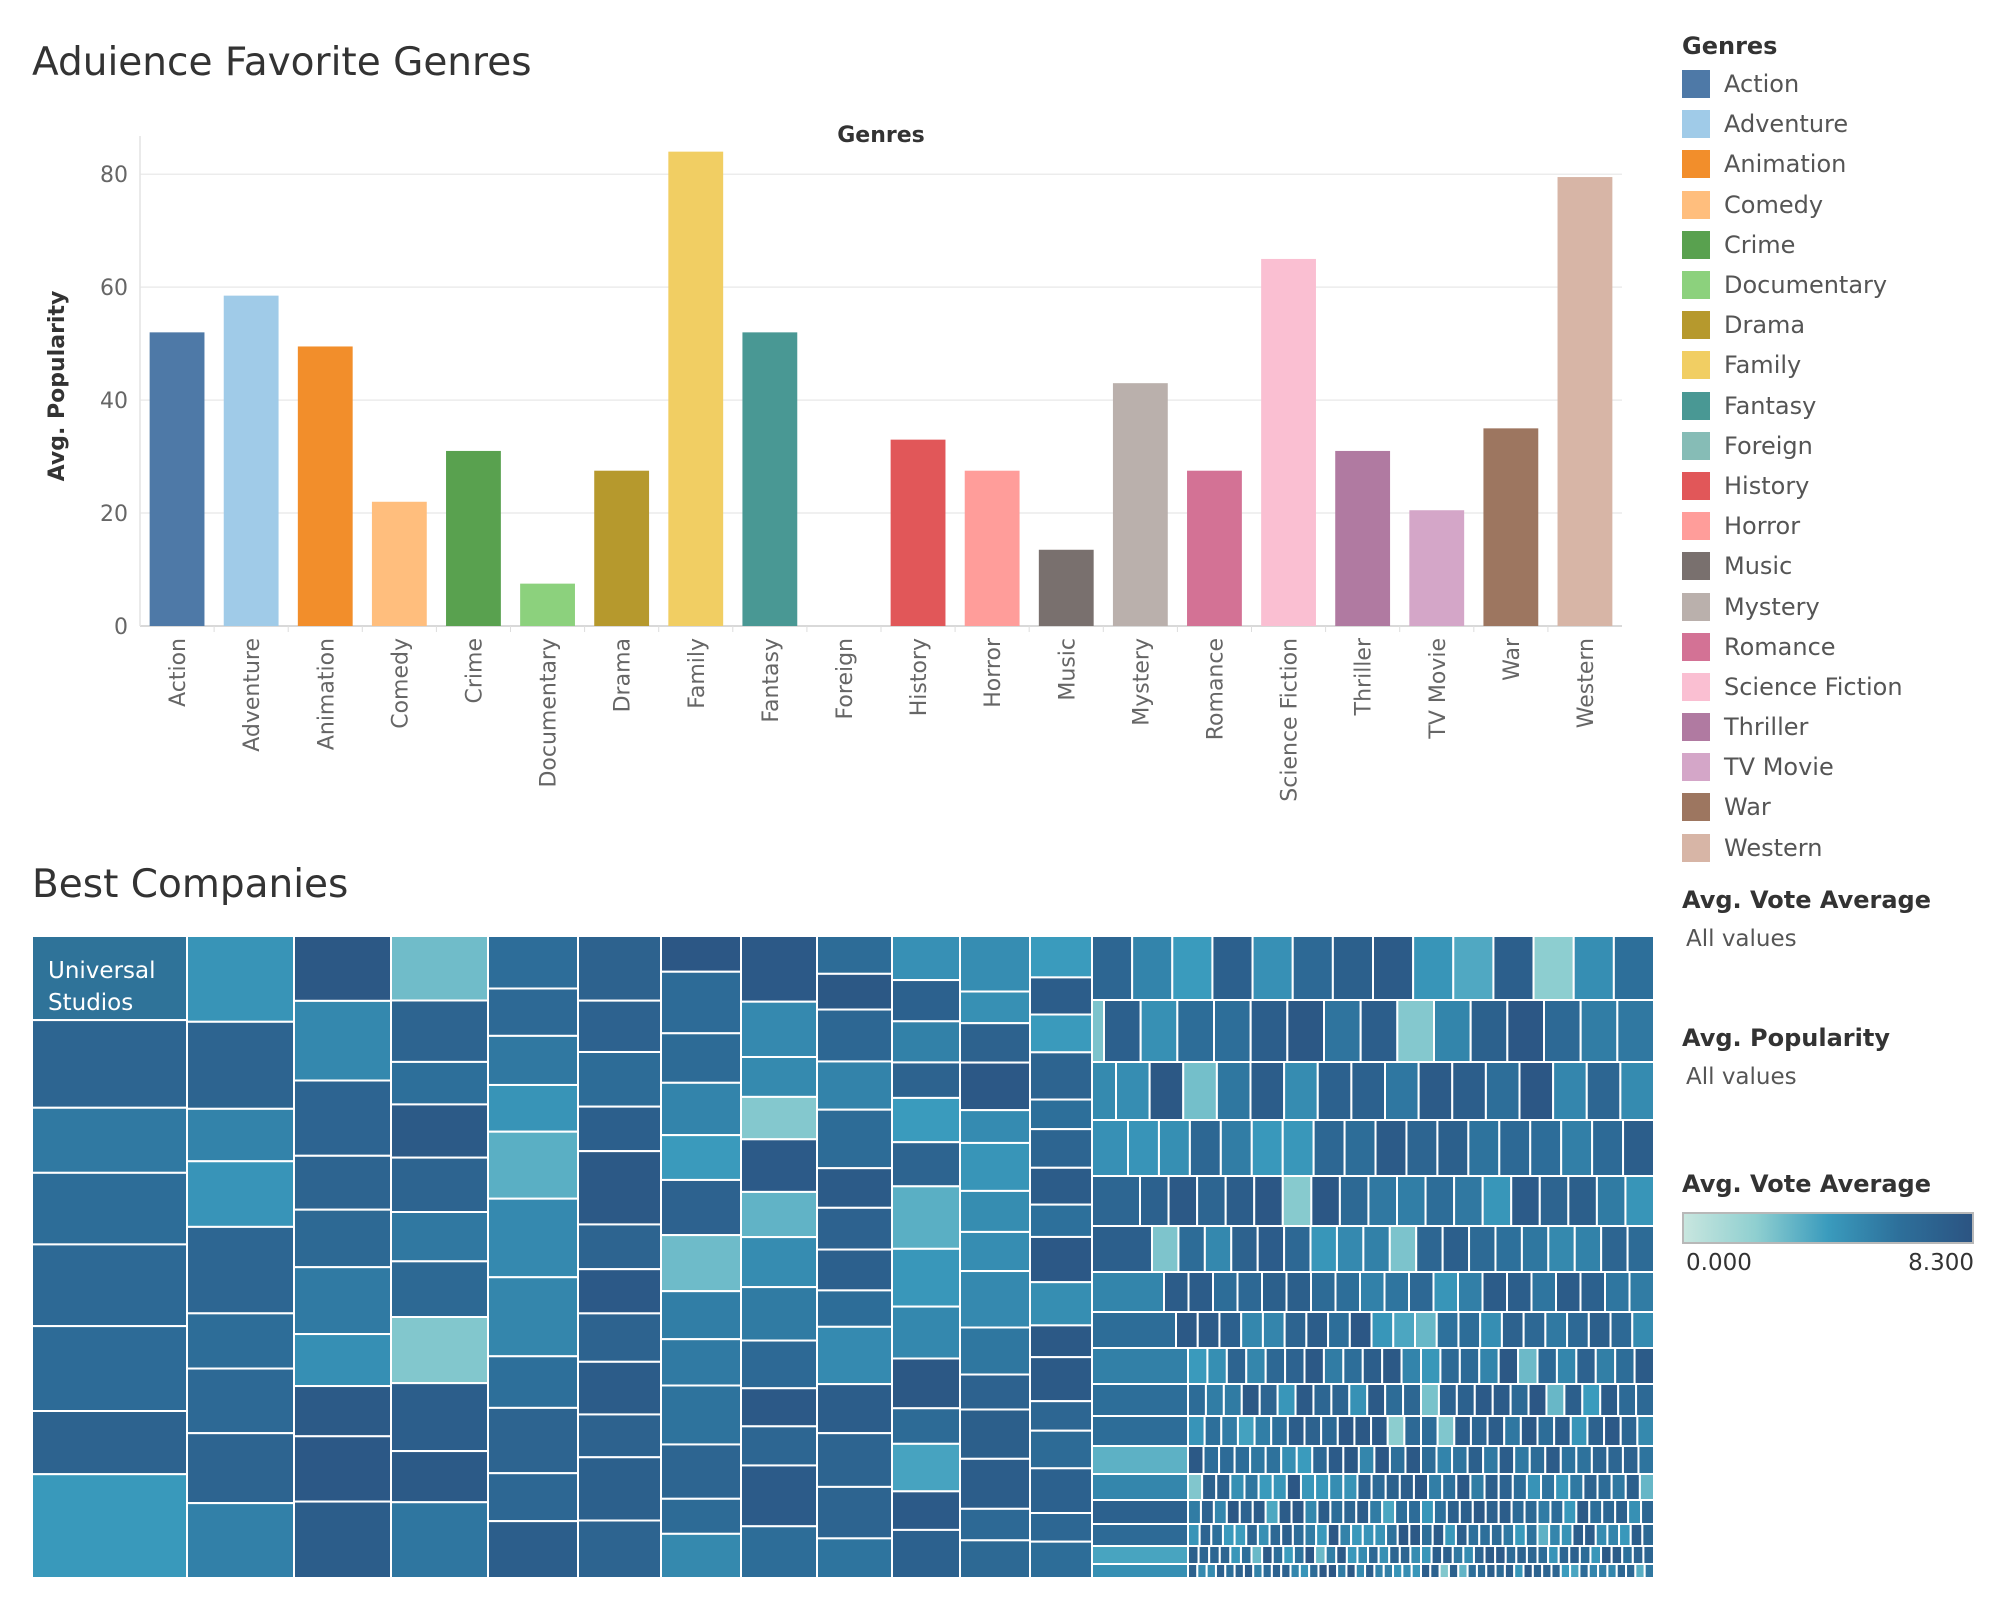 The width and height of the screenshot is (2000, 1600). I want to click on legend-item: Horror, so click(1837, 526).